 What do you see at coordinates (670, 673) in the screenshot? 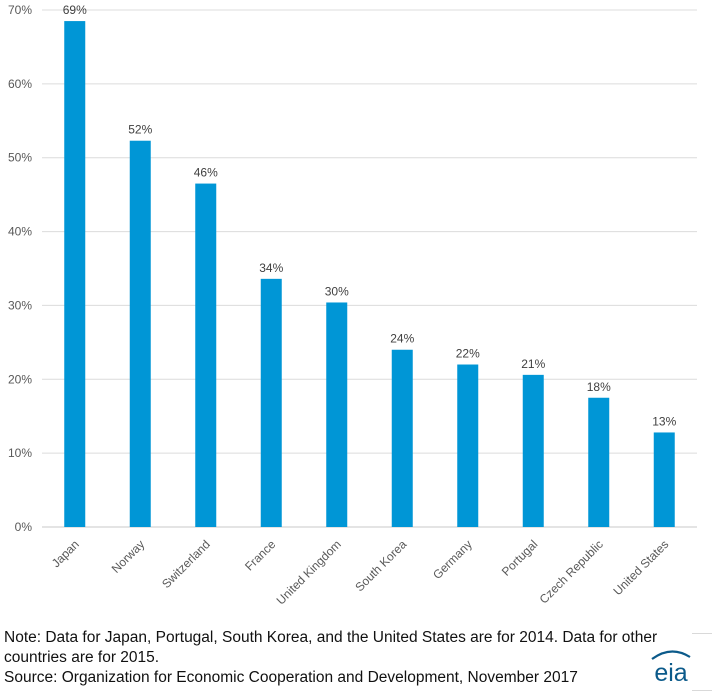
I see `logo-text: eia` at bounding box center [670, 673].